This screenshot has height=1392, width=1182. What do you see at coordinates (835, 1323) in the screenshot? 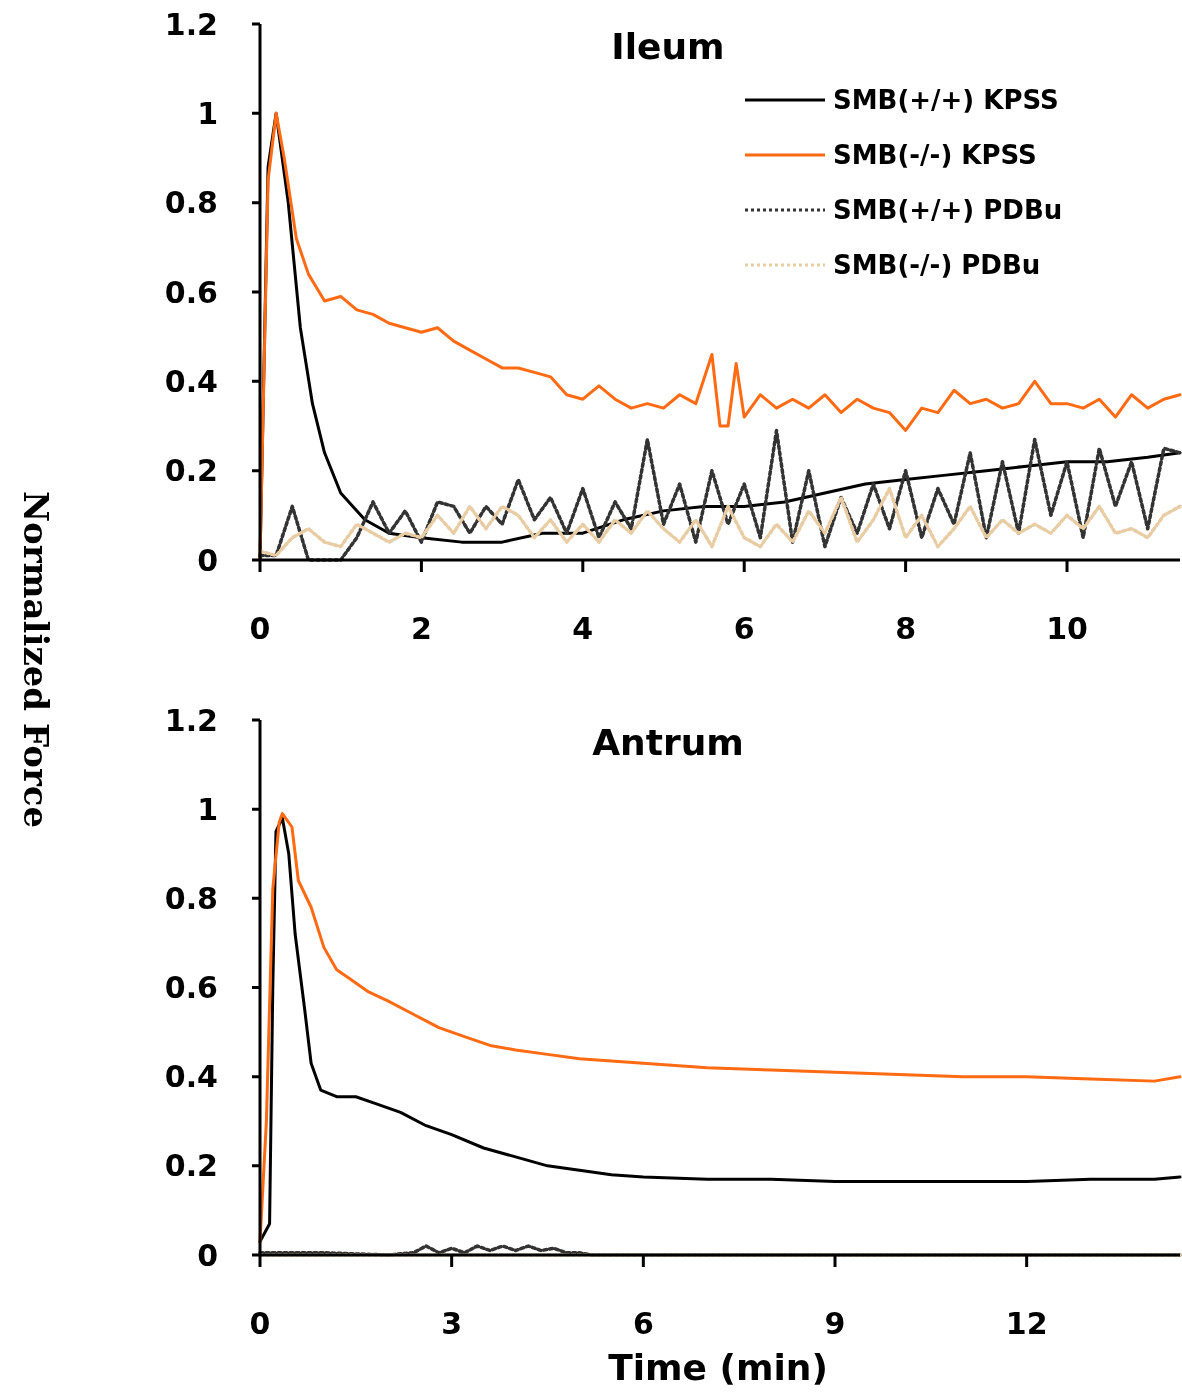
I see `x-tick-label: 9` at bounding box center [835, 1323].